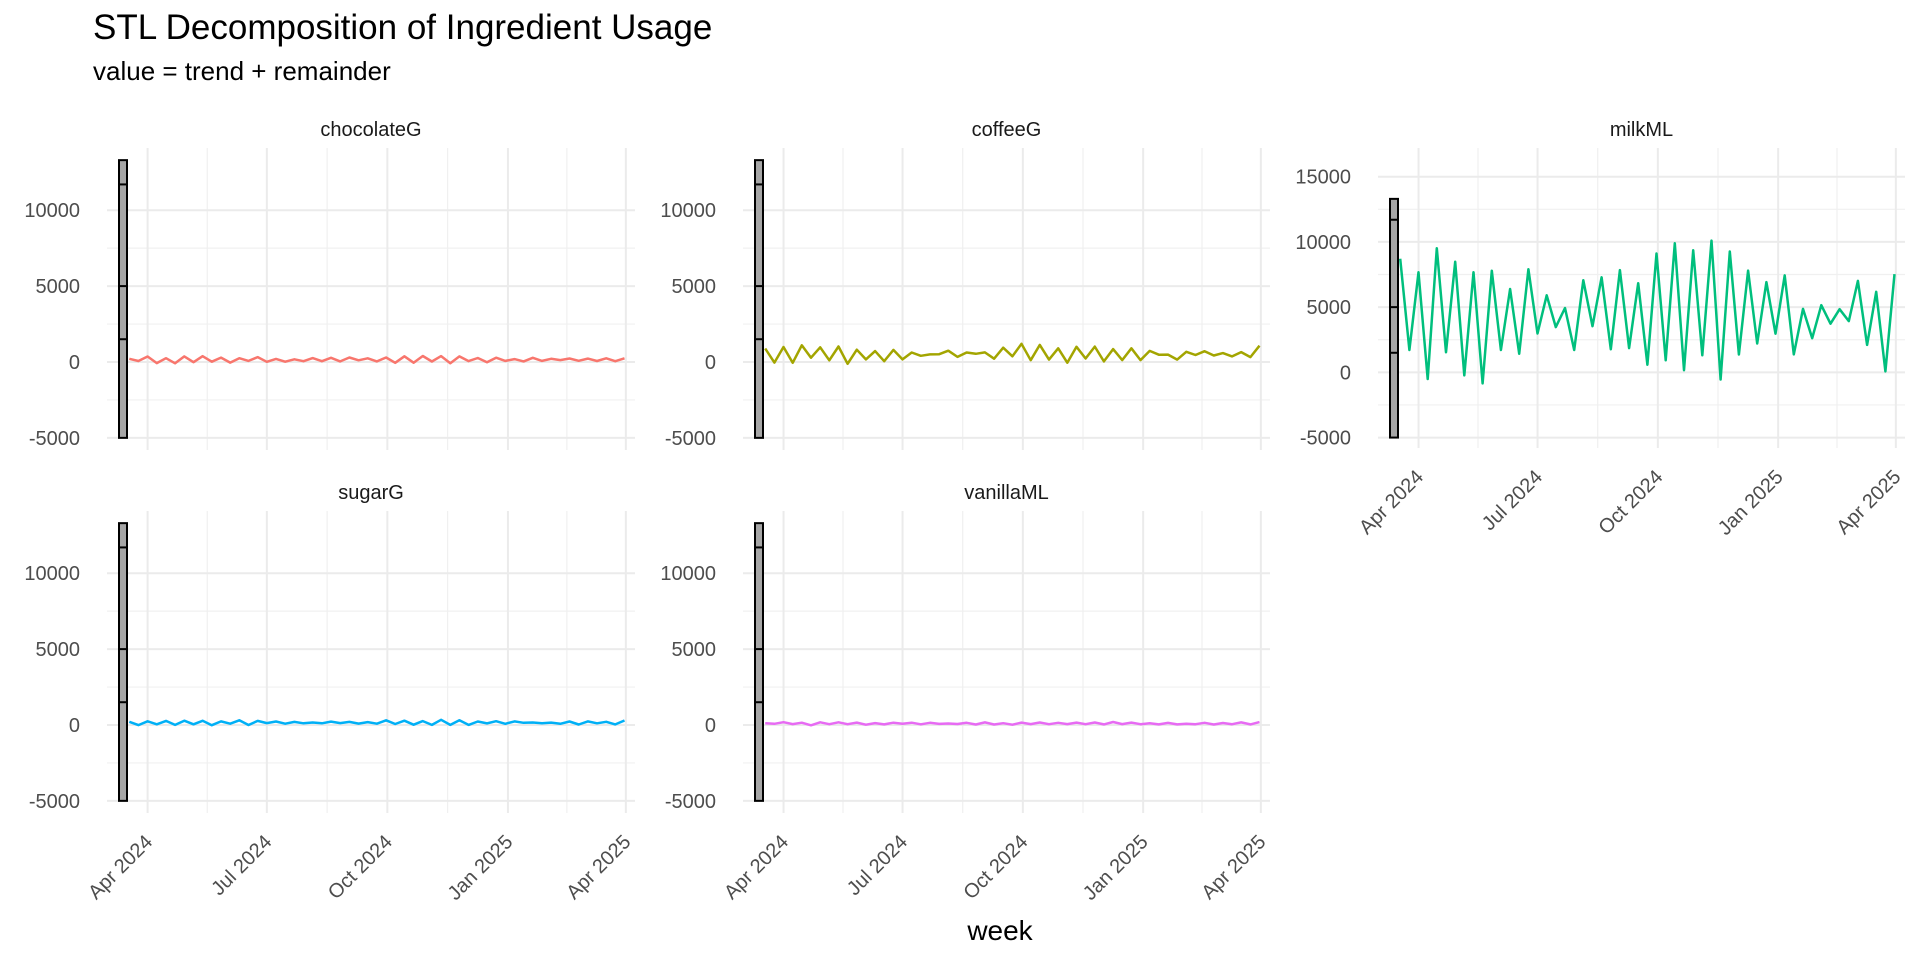  I want to click on series-line-chocolateG, so click(377, 359).